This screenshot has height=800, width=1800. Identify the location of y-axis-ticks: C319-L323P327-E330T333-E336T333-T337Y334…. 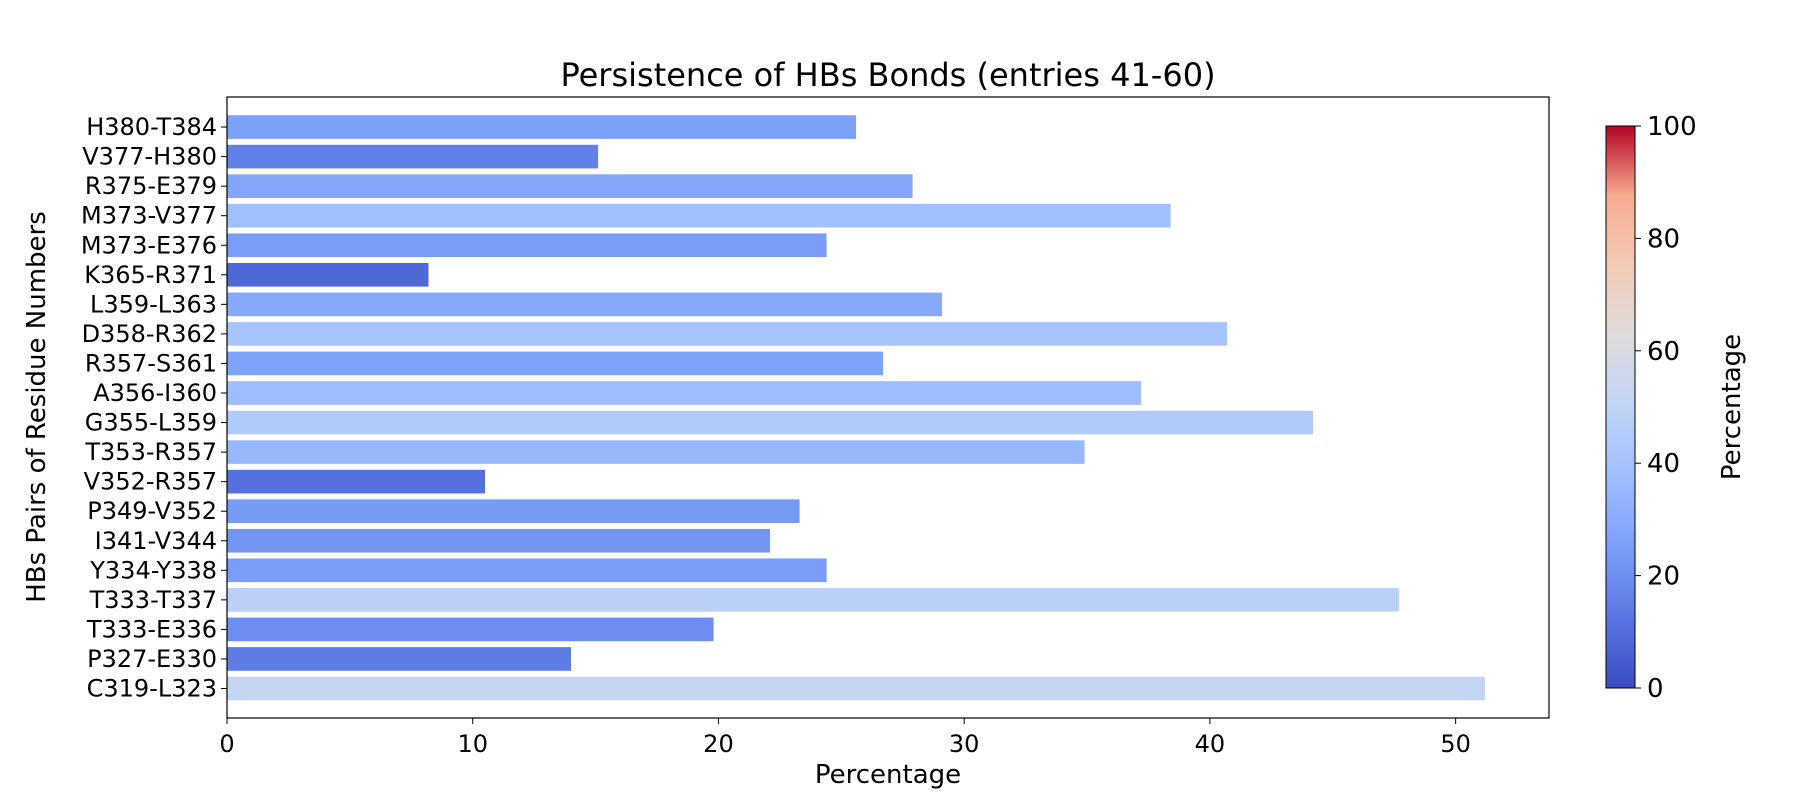
(154, 408).